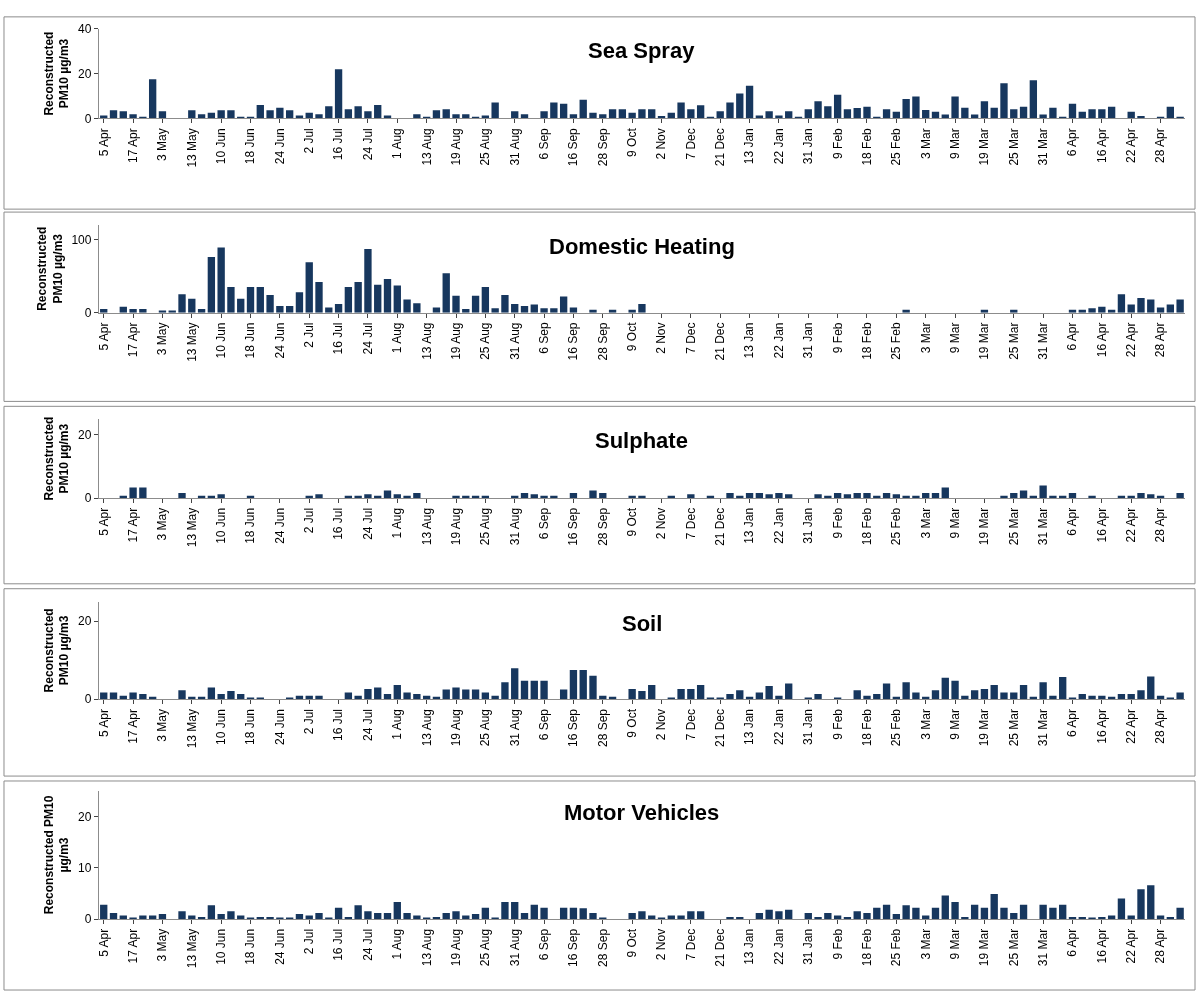 This screenshot has width=1197, height=999. I want to click on x-tick-label: 24 Jul, so click(367, 523).